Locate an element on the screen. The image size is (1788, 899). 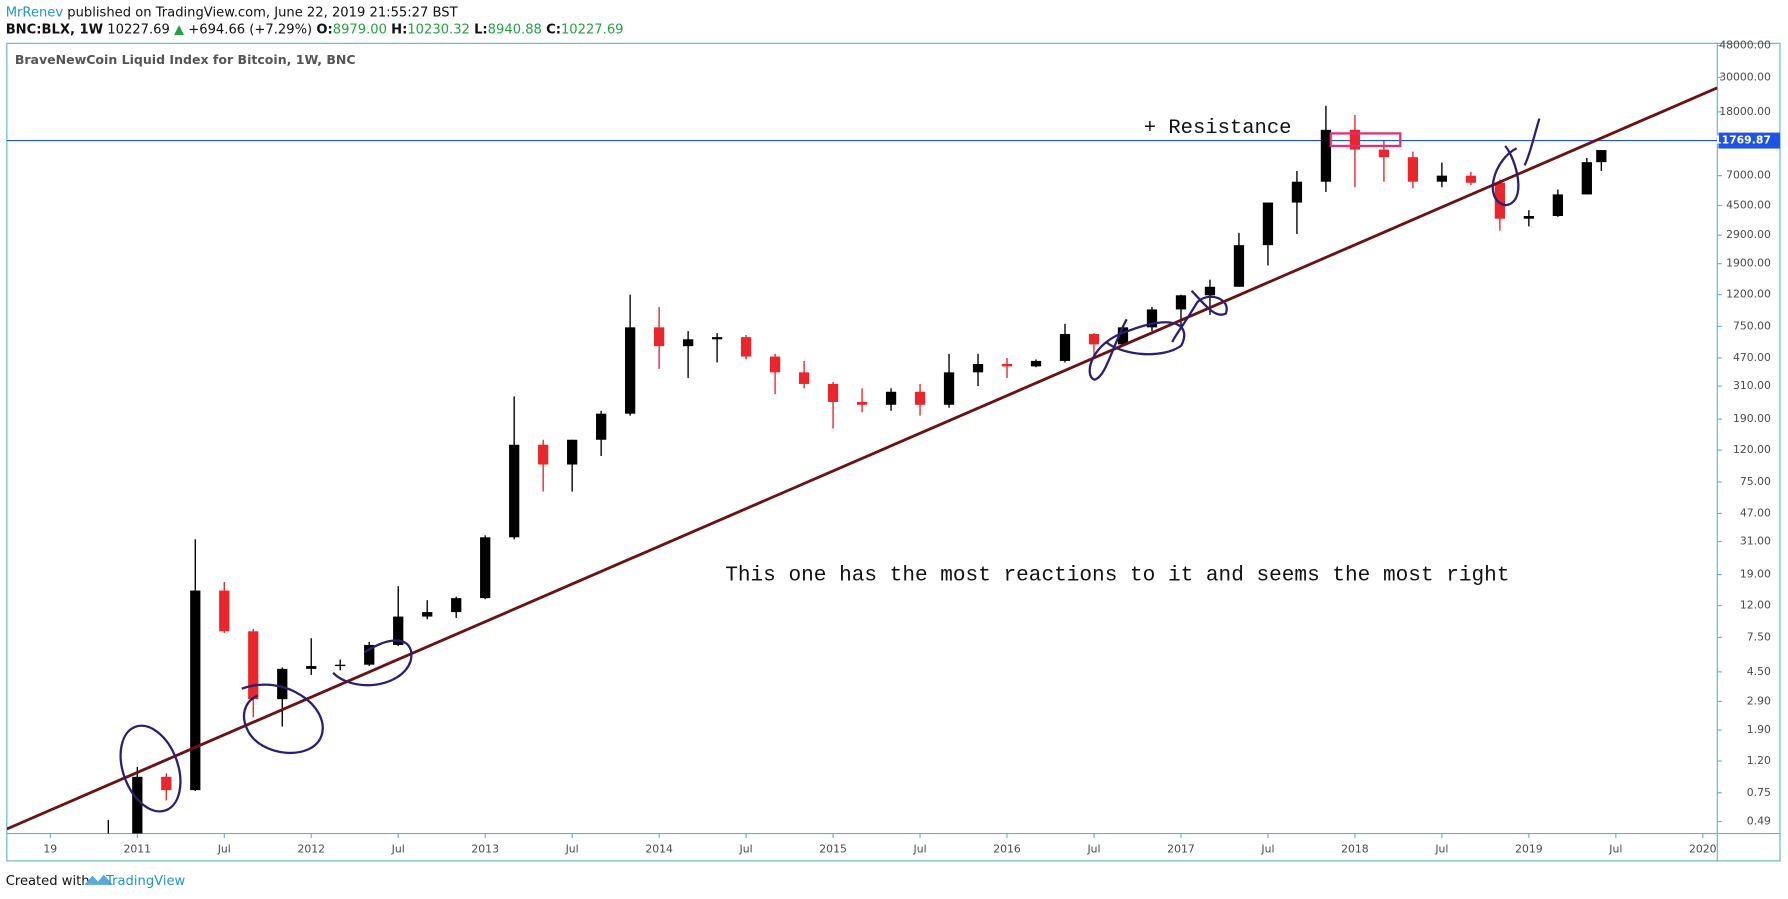
y-tick-label: 2.90 is located at coordinates (1759, 700).